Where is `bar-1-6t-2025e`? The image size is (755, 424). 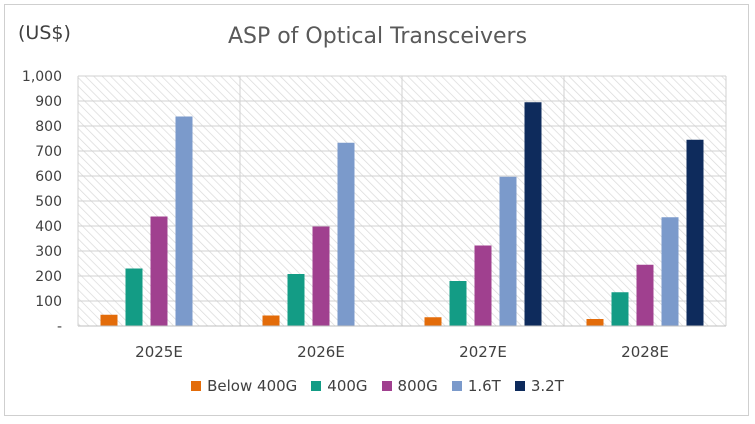 bar-1-6t-2025e is located at coordinates (184, 221).